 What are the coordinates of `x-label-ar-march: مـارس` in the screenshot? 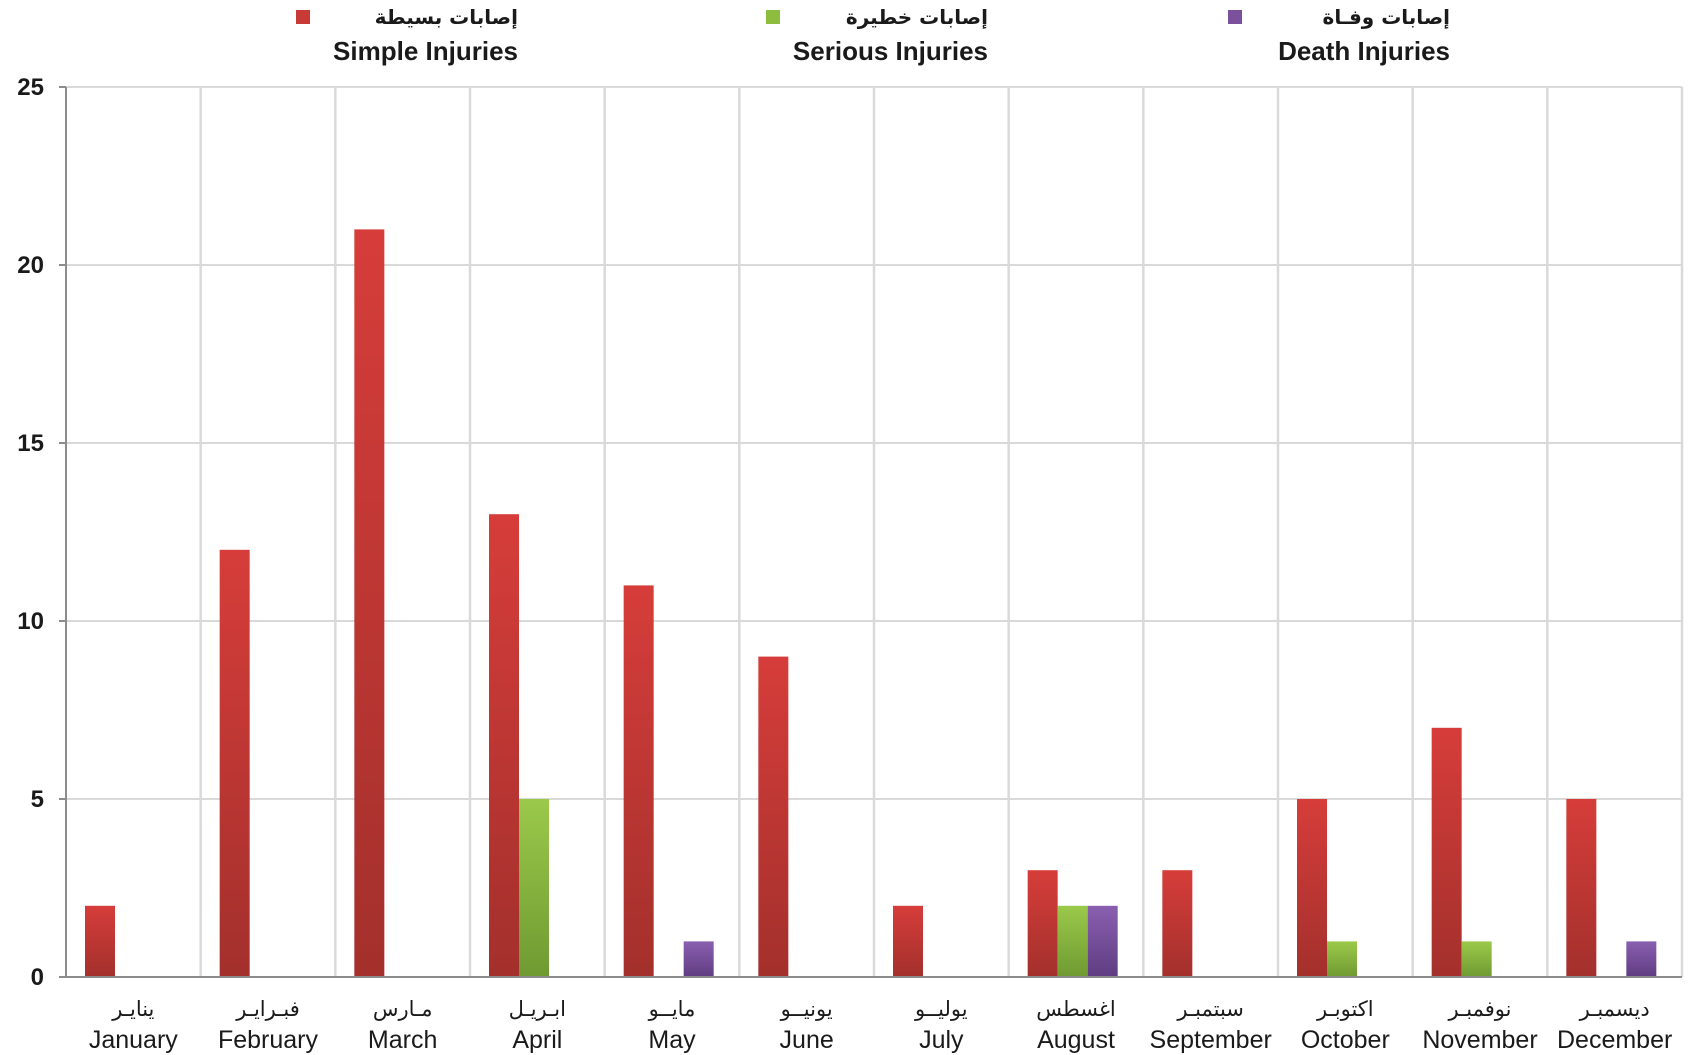 It's located at (403, 1009).